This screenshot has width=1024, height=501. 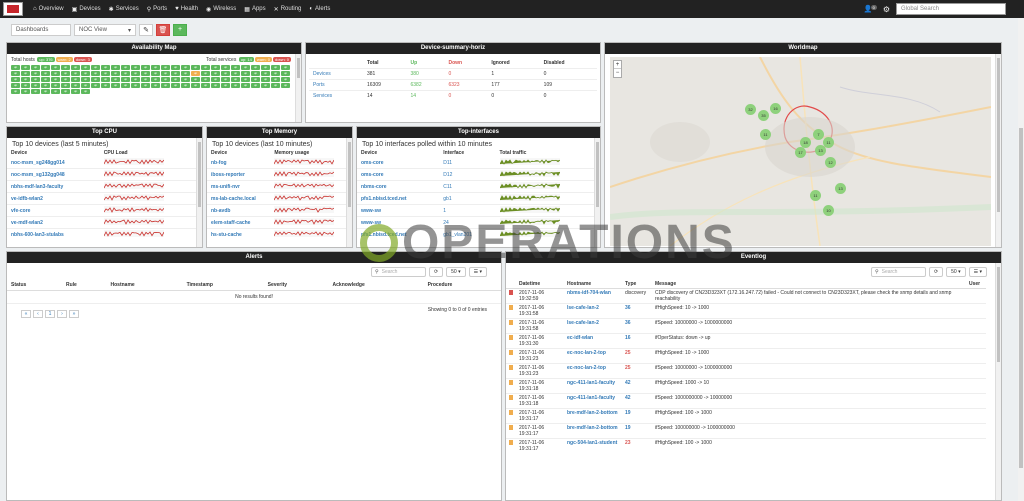 I want to click on nav-apps: ▦ Apps, so click(x=254, y=9).